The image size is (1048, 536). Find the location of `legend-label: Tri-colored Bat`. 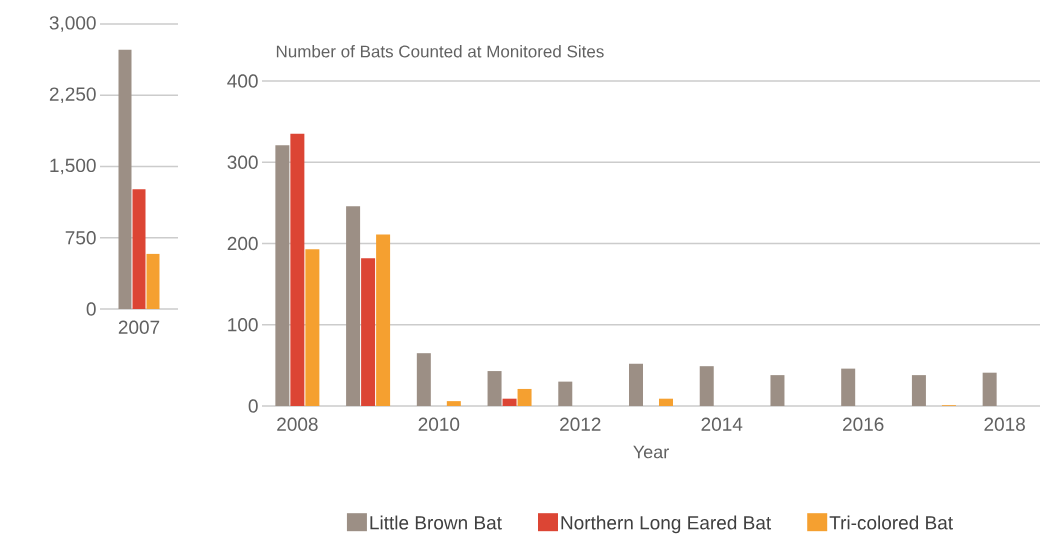

legend-label: Tri-colored Bat is located at coordinates (891, 522).